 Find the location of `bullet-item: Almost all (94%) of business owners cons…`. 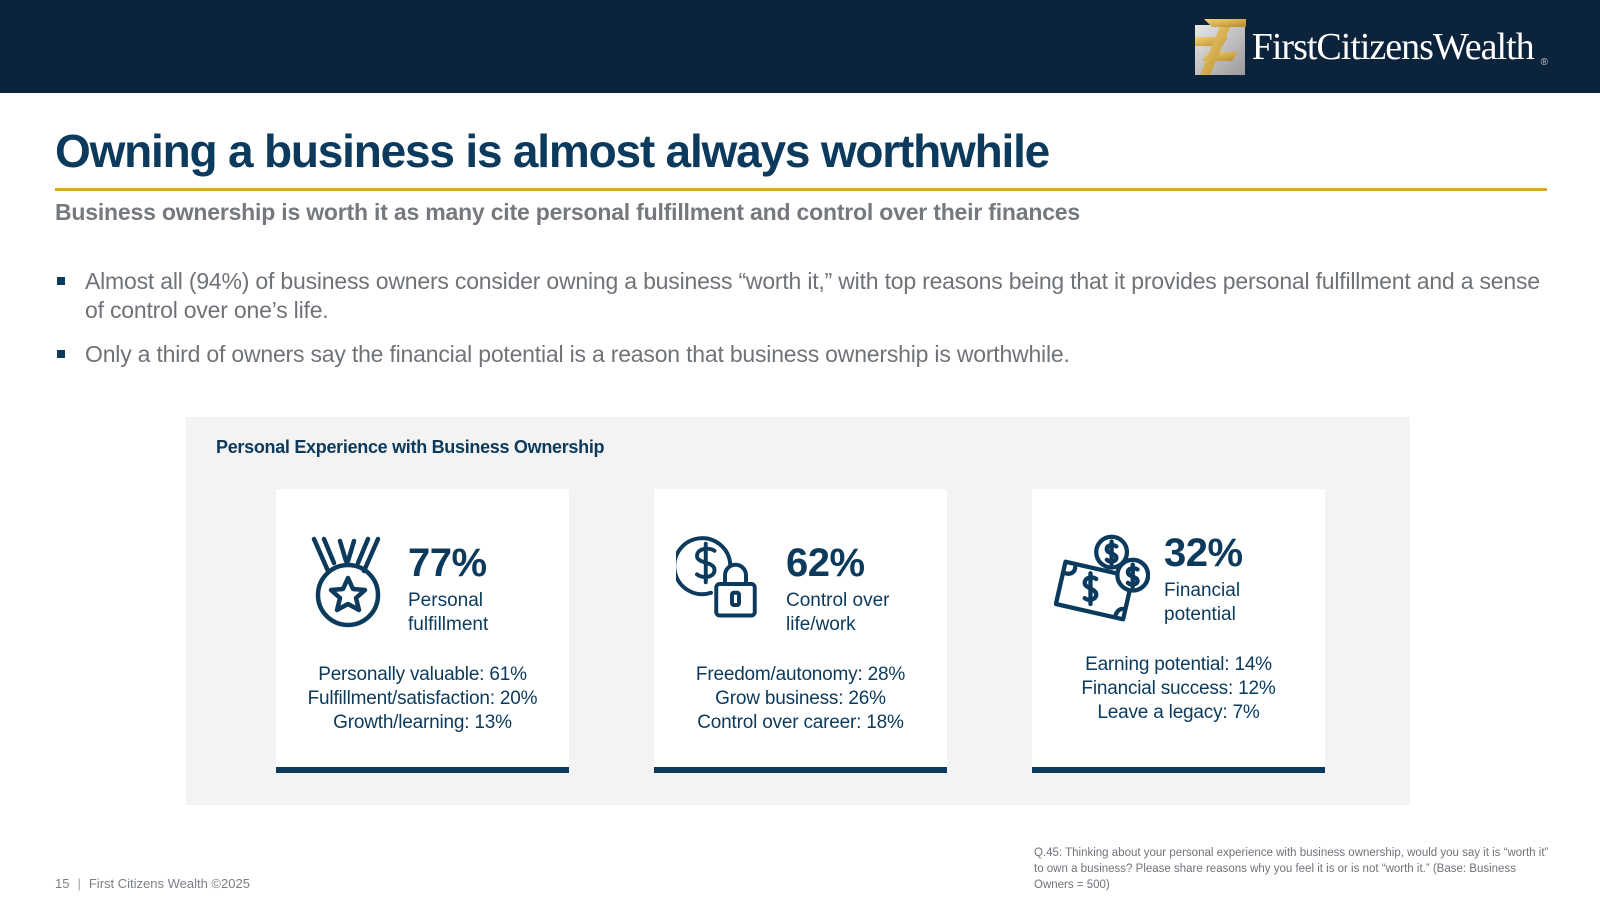

bullet-item: Almost all (94%) of business owners cons… is located at coordinates (805, 296).